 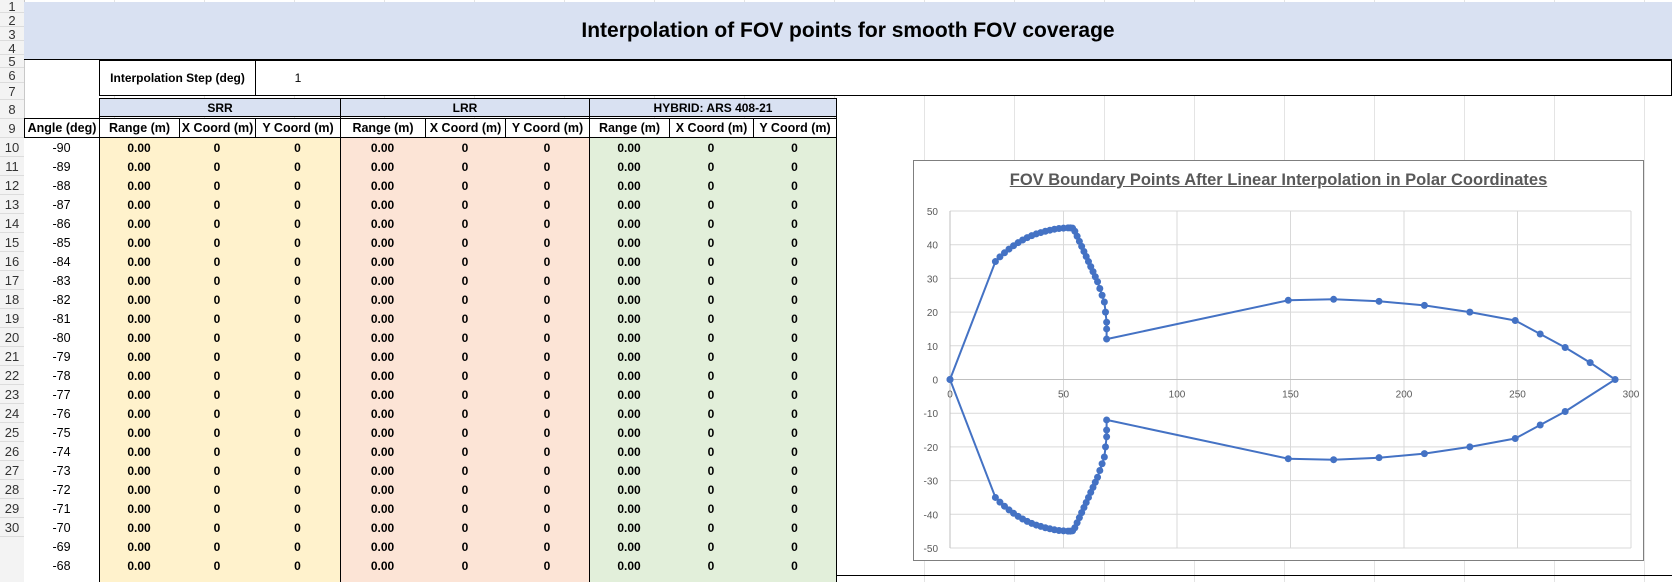 I want to click on row-number: 27, so click(x=12, y=470).